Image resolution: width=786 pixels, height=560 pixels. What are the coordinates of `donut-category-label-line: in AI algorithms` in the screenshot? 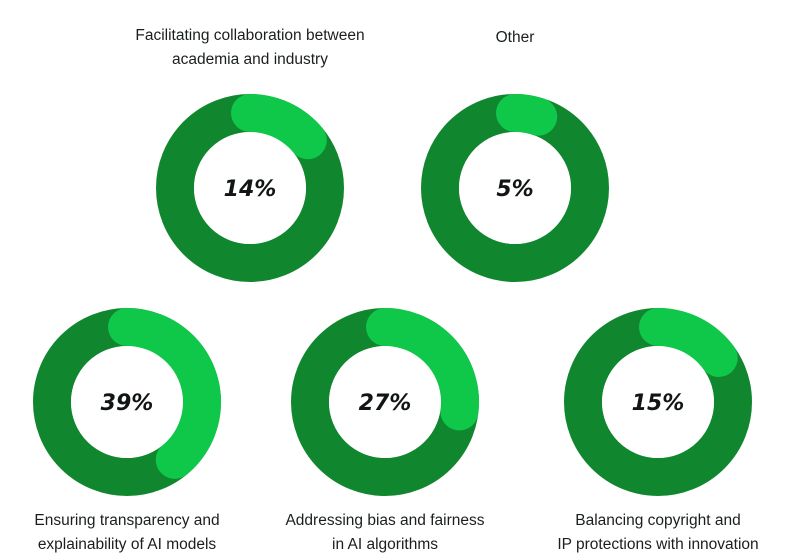 It's located at (385, 544).